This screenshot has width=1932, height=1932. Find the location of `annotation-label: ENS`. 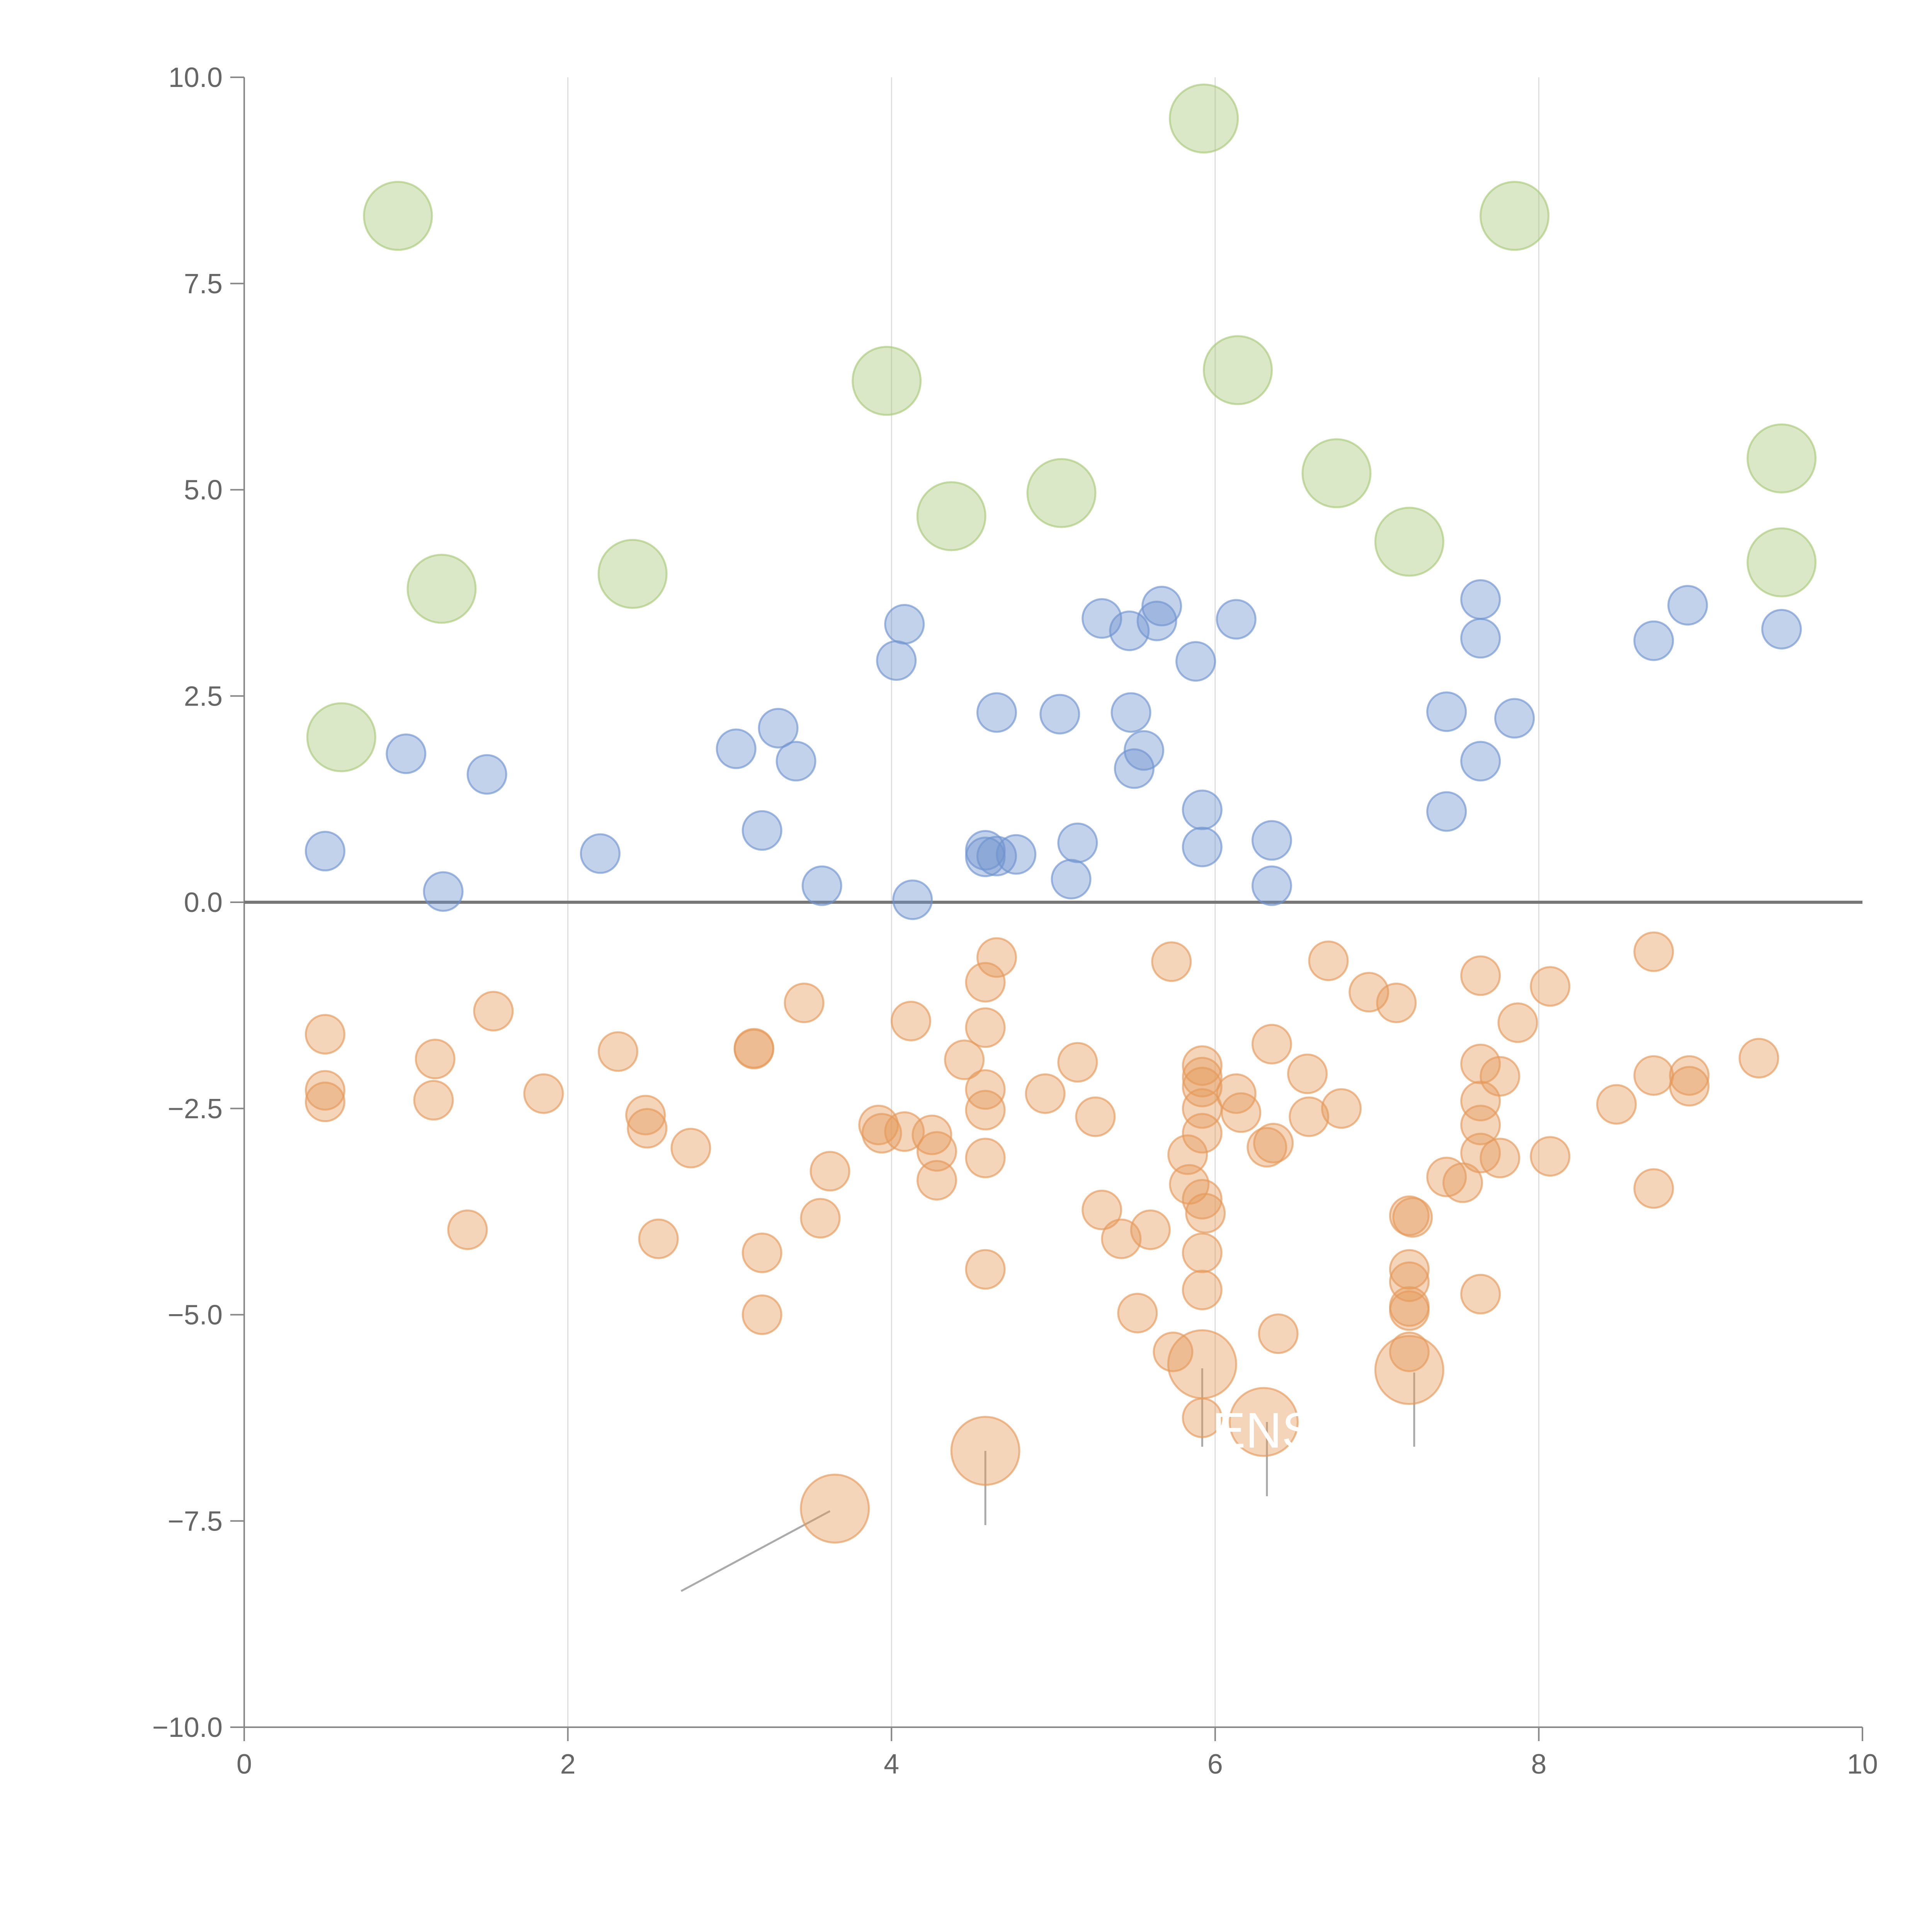

annotation-label: ENS is located at coordinates (1263, 1430).